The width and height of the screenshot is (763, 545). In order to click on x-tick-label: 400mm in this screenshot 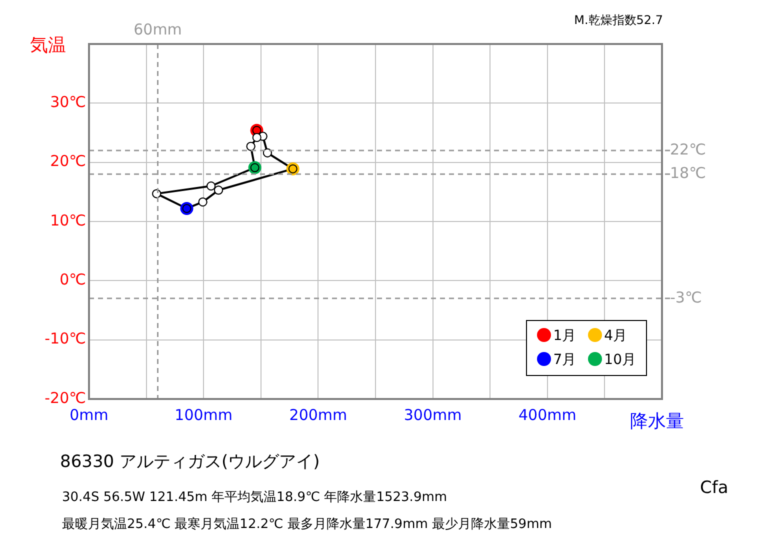, I will do `click(547, 415)`.